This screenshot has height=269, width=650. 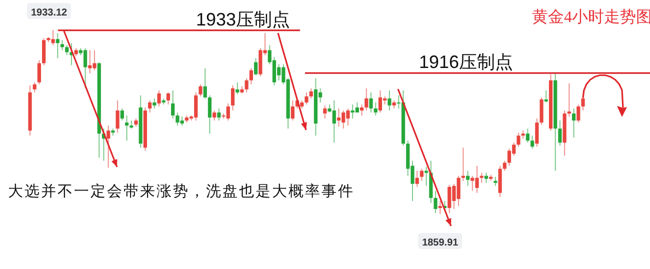 I want to click on annotation: 大选并不一定会带来涨势，洗盘也是大概率事件, so click(x=181, y=191).